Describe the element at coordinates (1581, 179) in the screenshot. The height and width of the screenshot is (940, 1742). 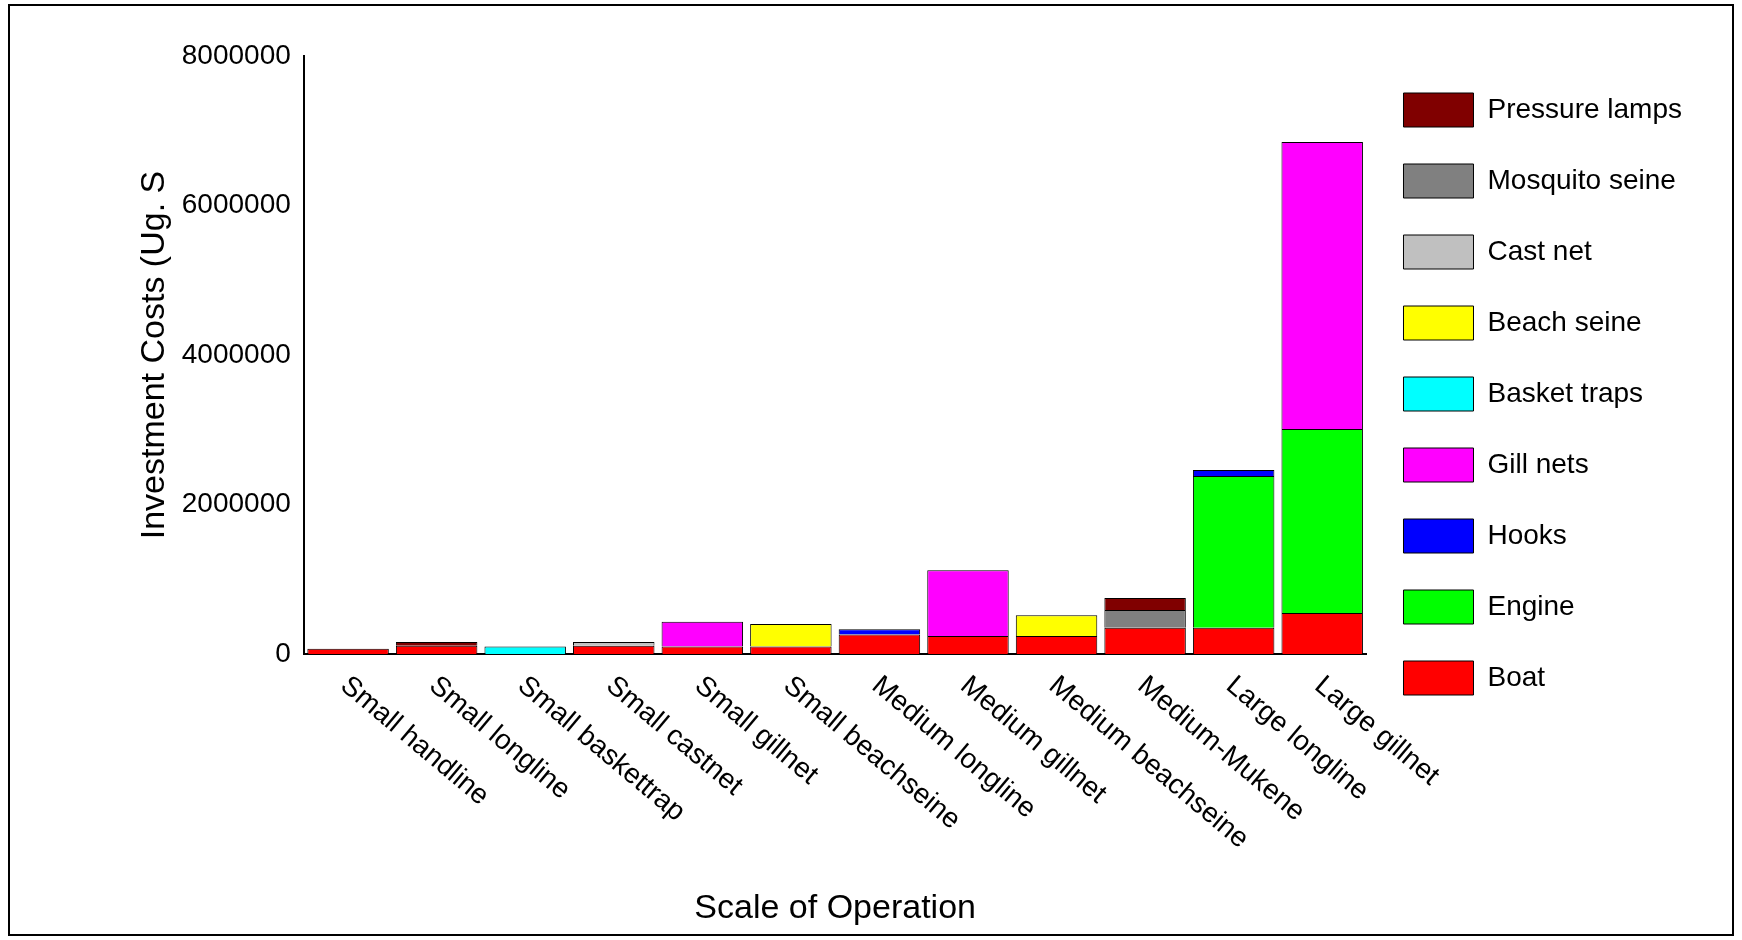
I see `legend-label: Mosquito seine` at that location.